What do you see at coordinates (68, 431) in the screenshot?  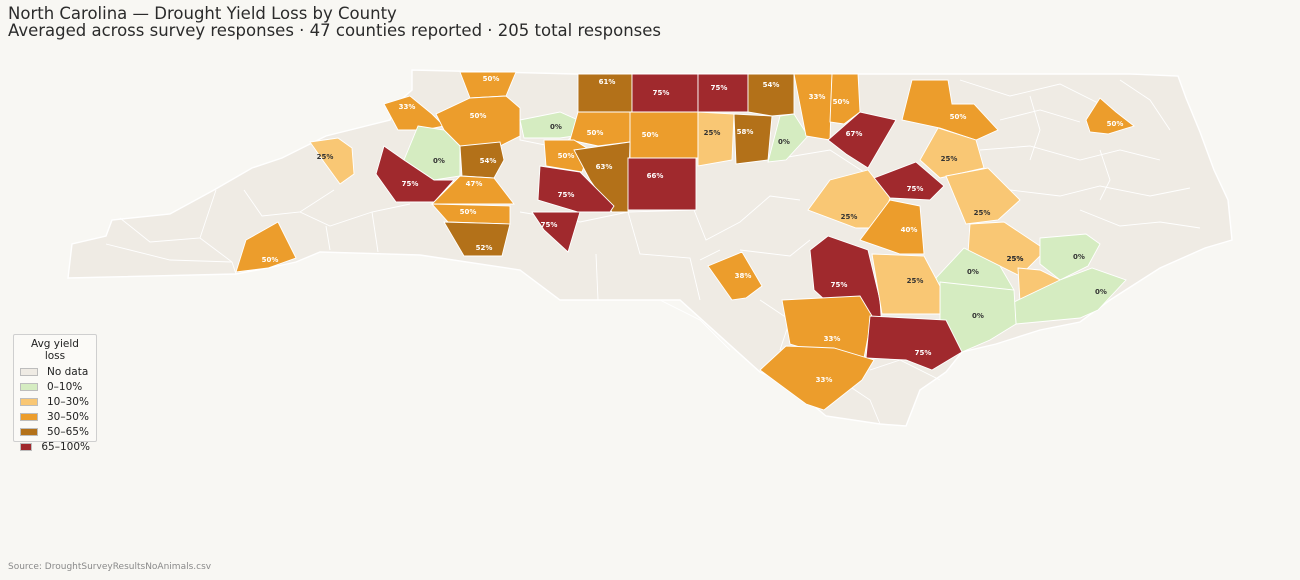 I see `legend-label: 50–65%` at bounding box center [68, 431].